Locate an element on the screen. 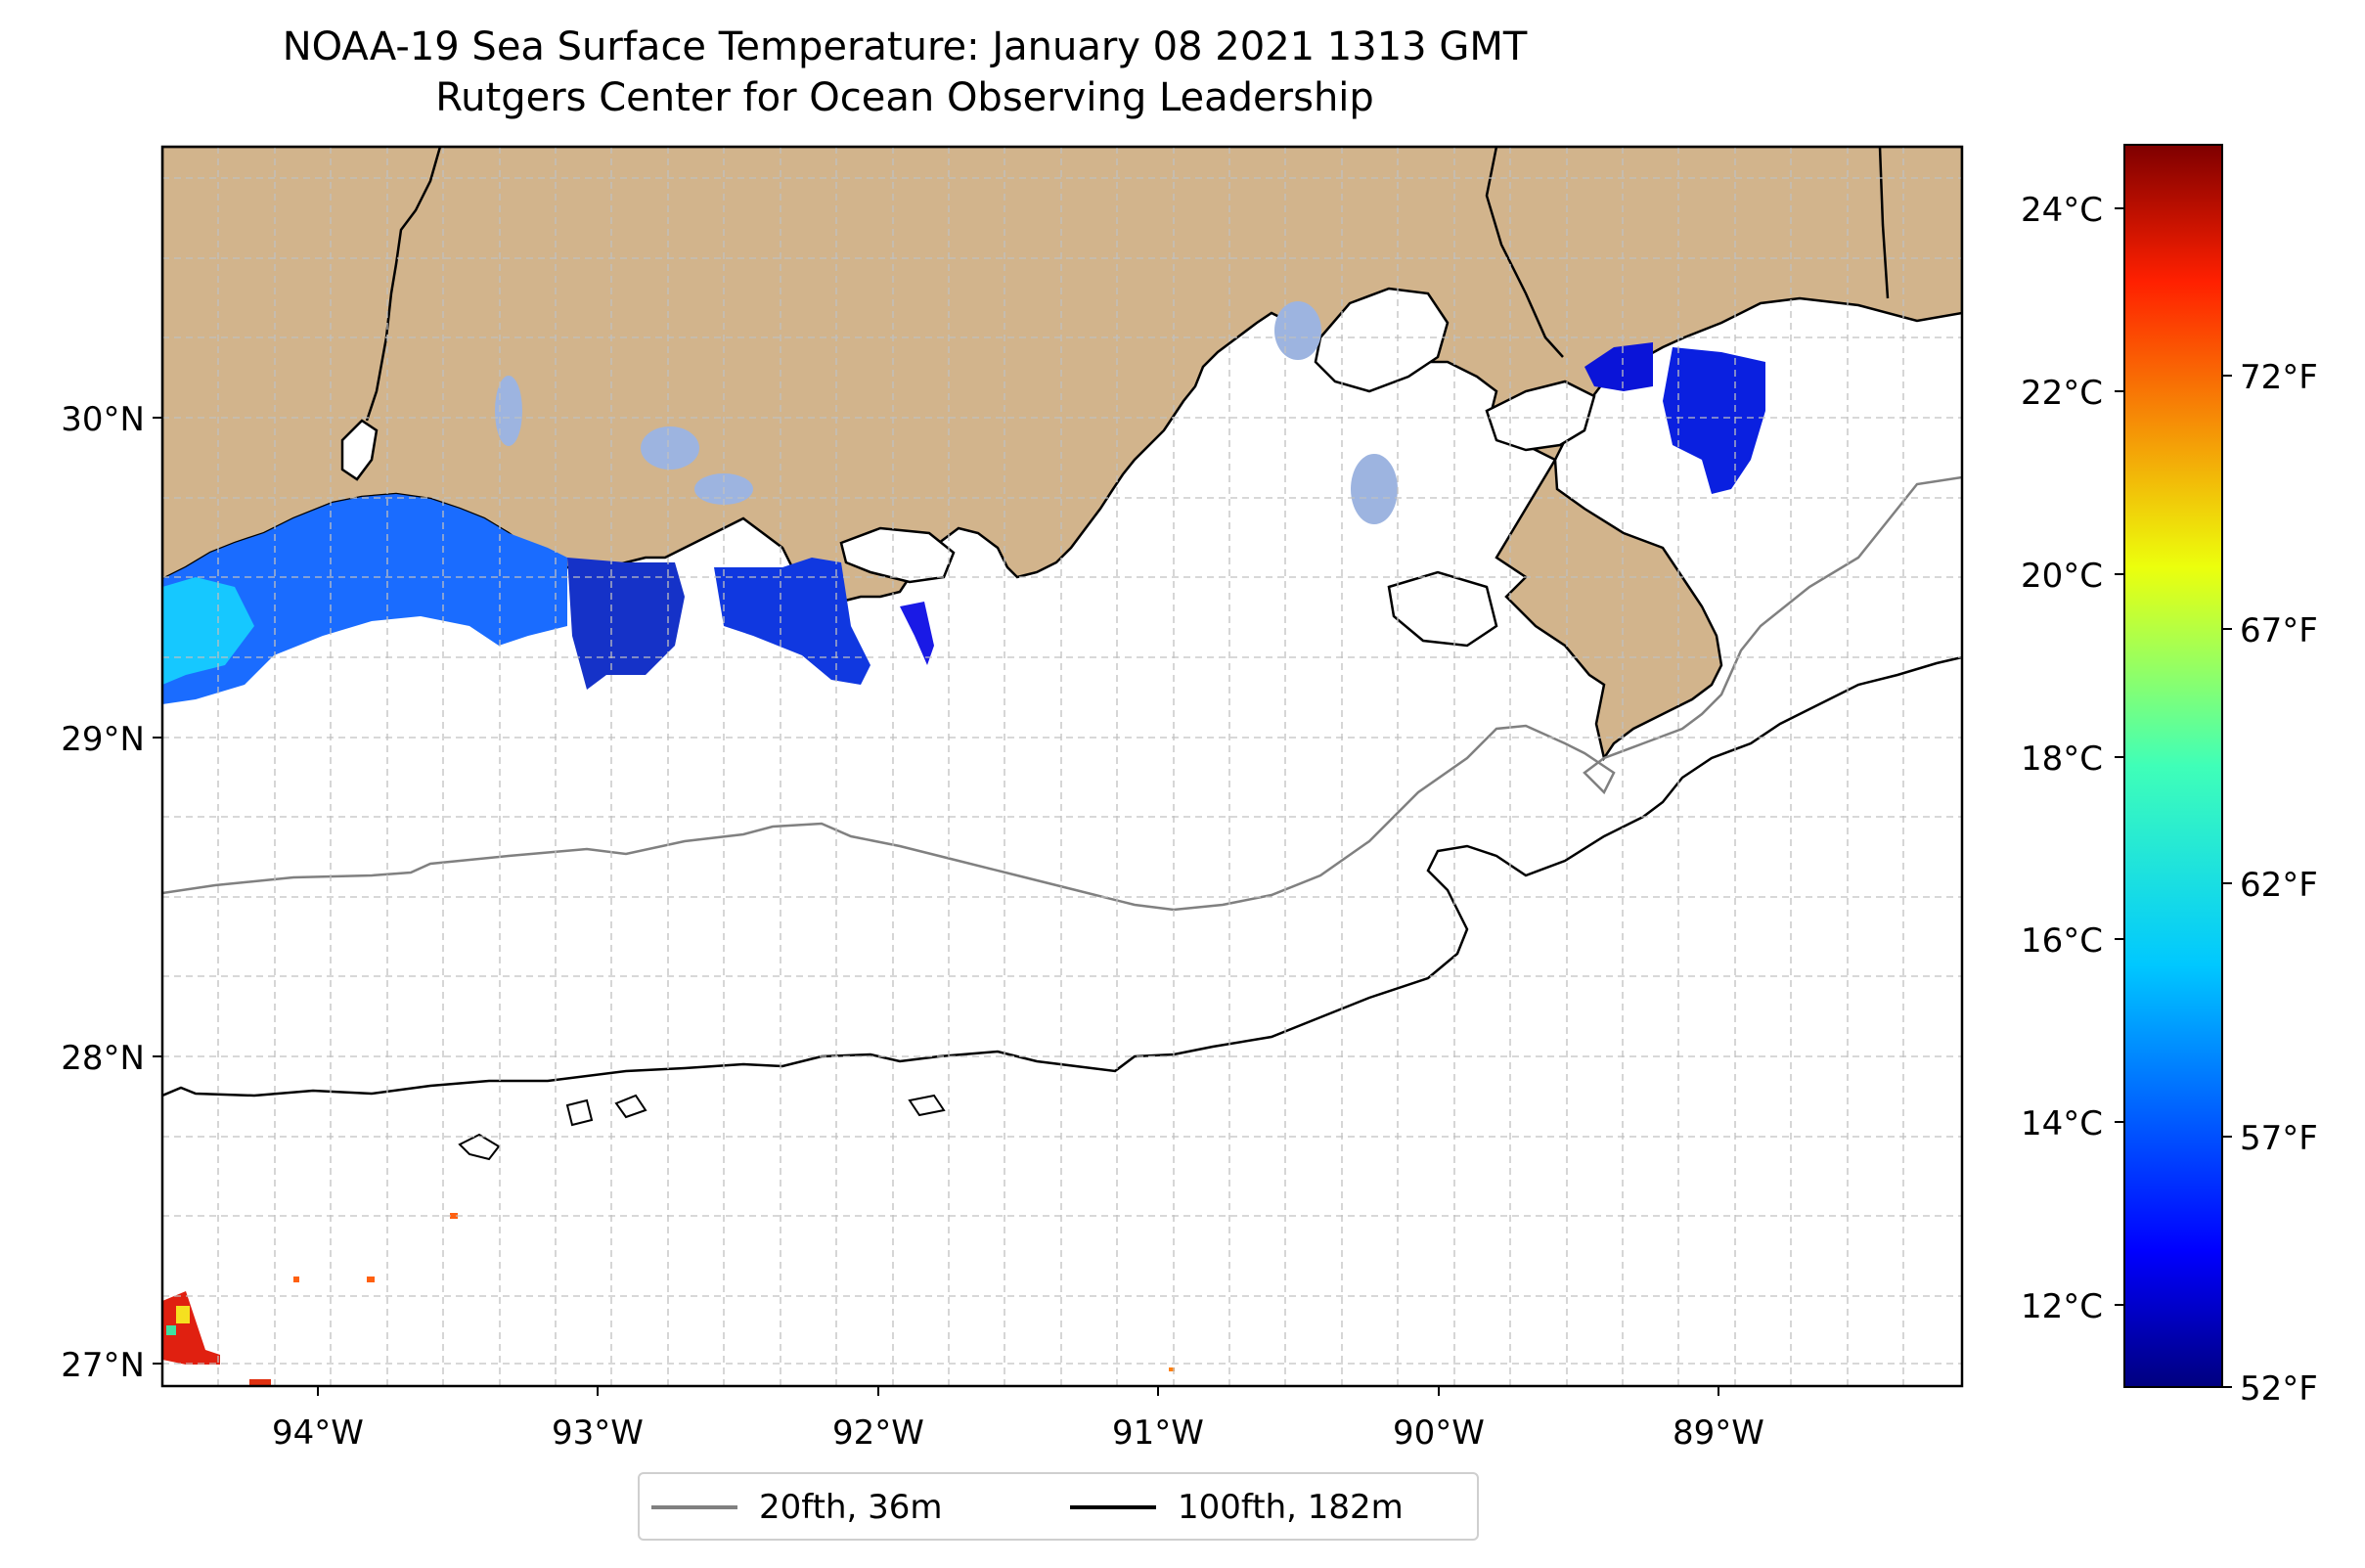 This screenshot has height=1568, width=2365. vermilion-bay is located at coordinates (897, 555).